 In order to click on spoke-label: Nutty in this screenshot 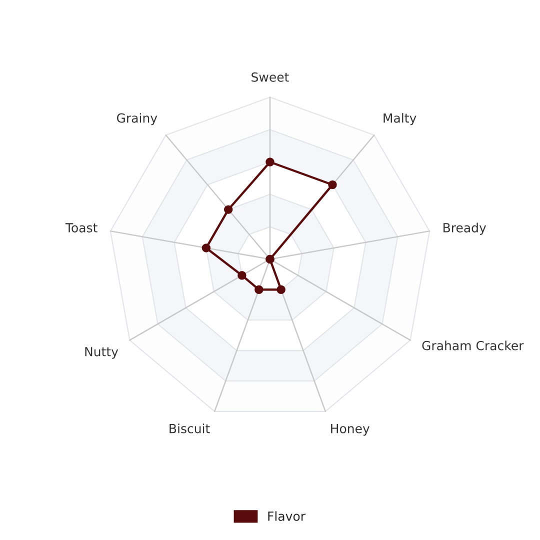, I will do `click(101, 353)`.